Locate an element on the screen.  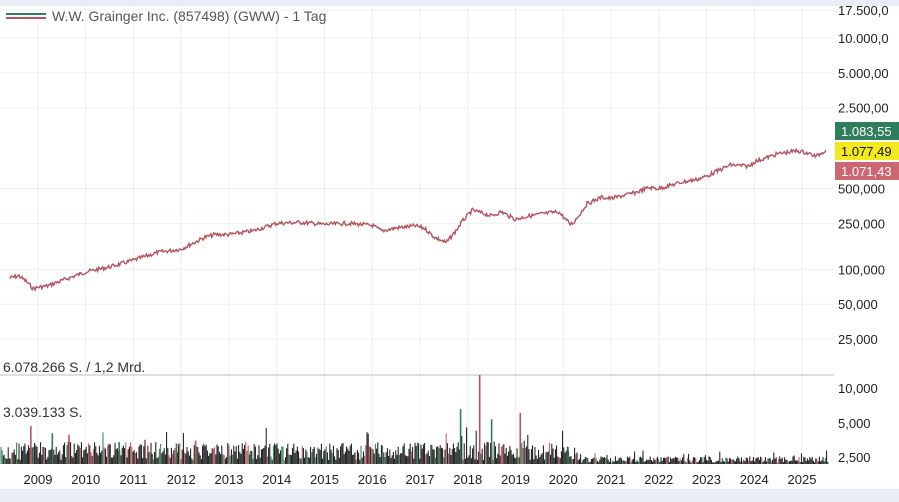
volume-axis-tick-label: 5,000 is located at coordinates (854, 423).